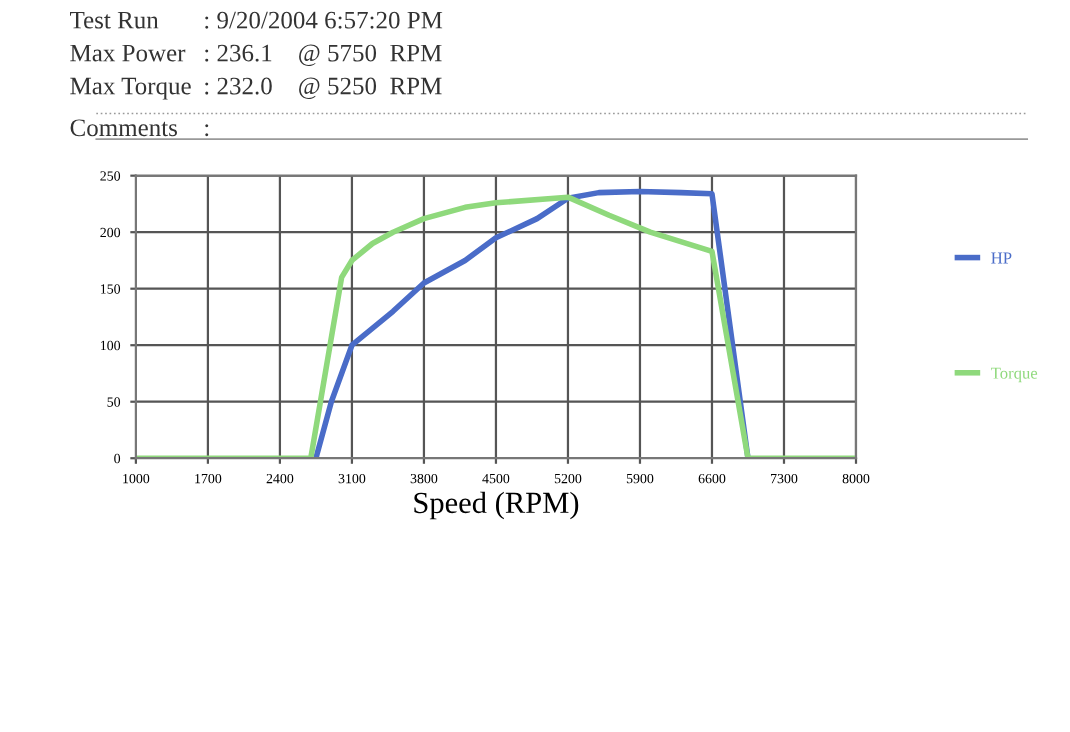  I want to click on text: : 236.1 @ 5750 RPM, so click(323, 55).